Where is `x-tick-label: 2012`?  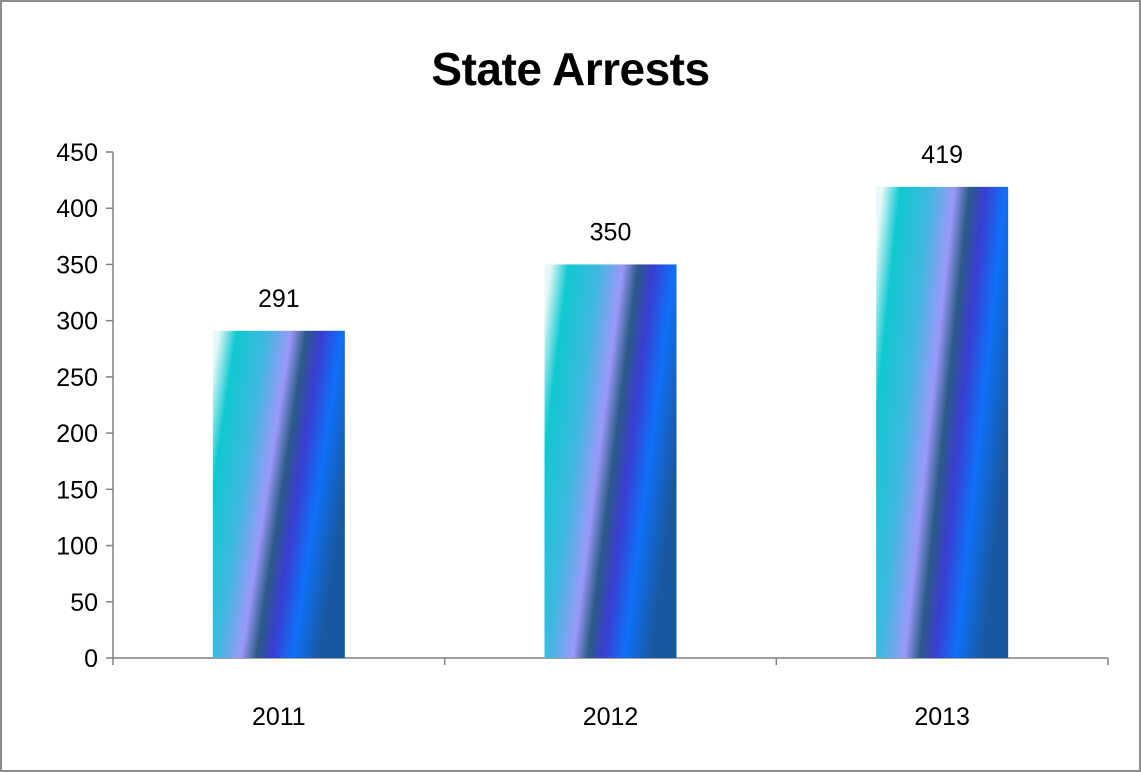 x-tick-label: 2012 is located at coordinates (611, 717).